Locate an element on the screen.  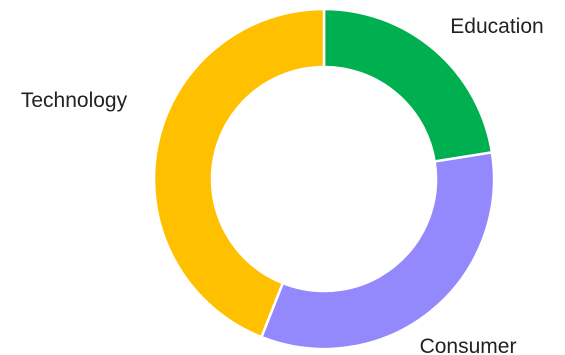
slice-label-education: Education is located at coordinates (496, 26).